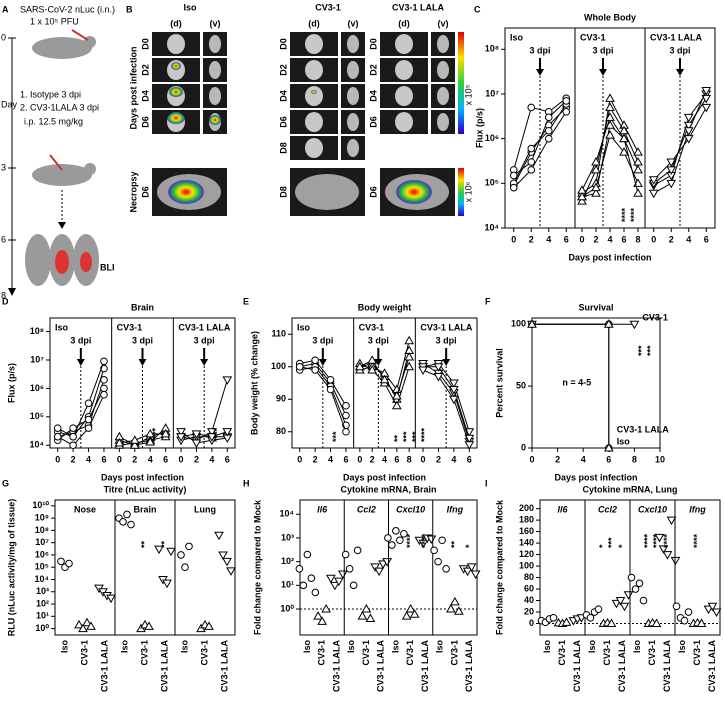  What do you see at coordinates (676, 37) in the screenshot?
I see `facet-label: CV3-1 LALA` at bounding box center [676, 37].